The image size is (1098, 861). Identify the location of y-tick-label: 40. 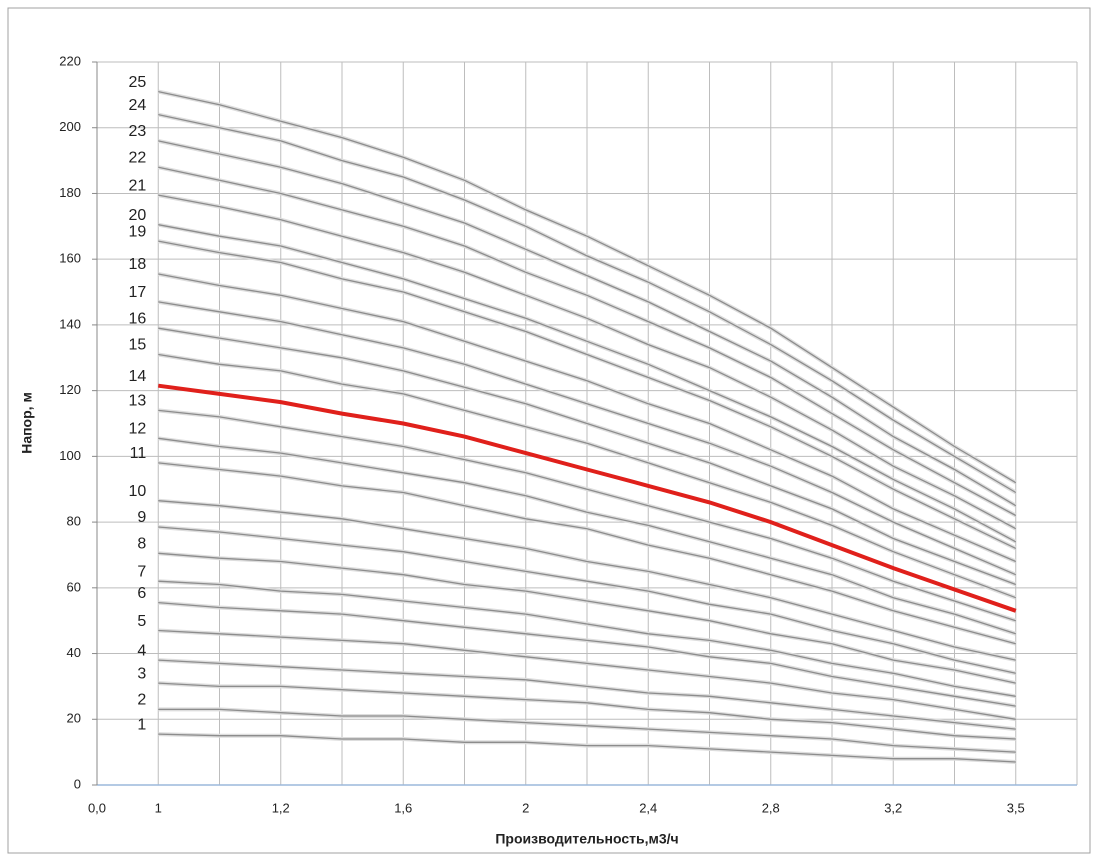
(74, 652).